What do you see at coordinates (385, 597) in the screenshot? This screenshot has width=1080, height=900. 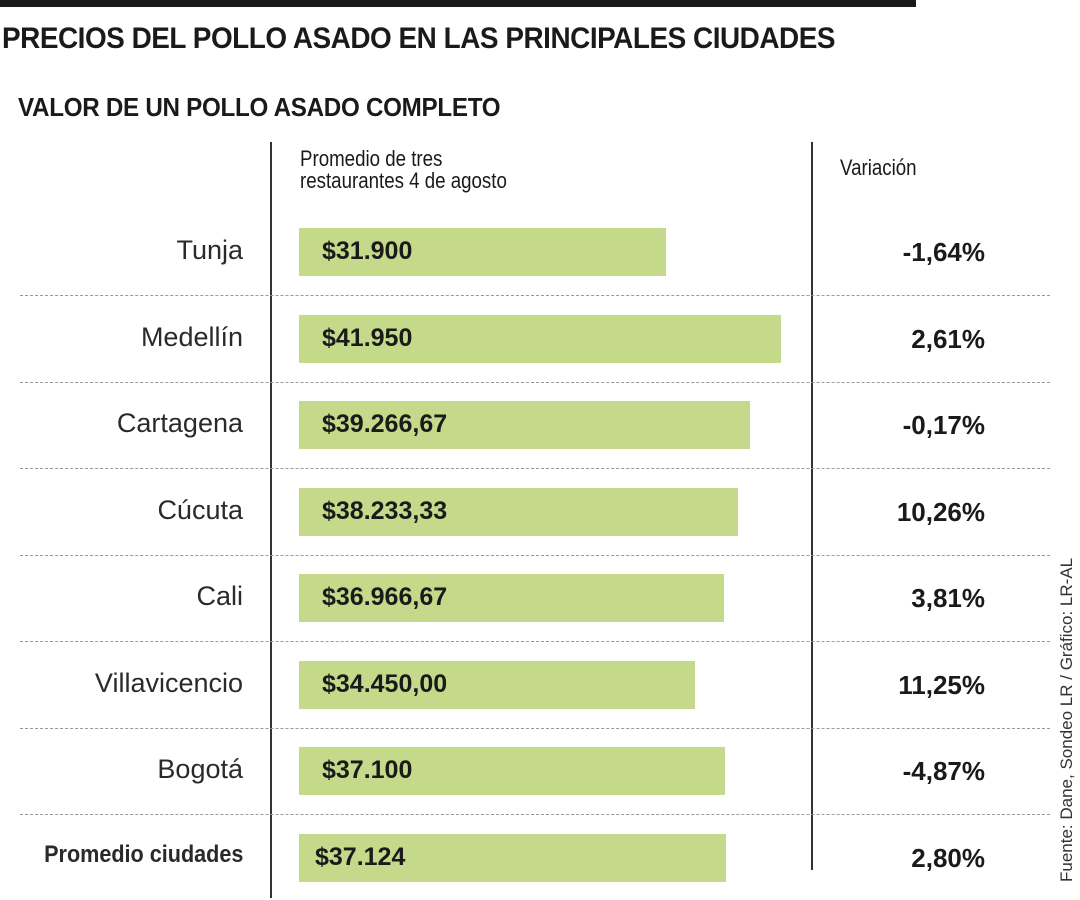 I see `bar-value-label: $36.966,67` at bounding box center [385, 597].